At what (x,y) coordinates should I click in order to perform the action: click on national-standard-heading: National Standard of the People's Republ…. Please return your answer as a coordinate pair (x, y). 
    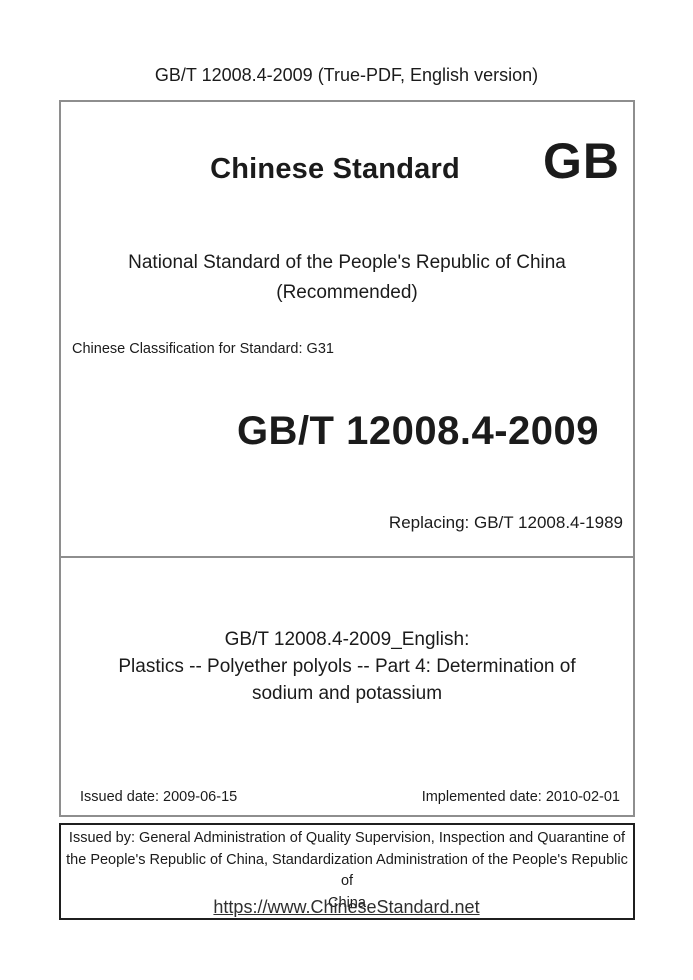
    Looking at the image, I should click on (347, 278).